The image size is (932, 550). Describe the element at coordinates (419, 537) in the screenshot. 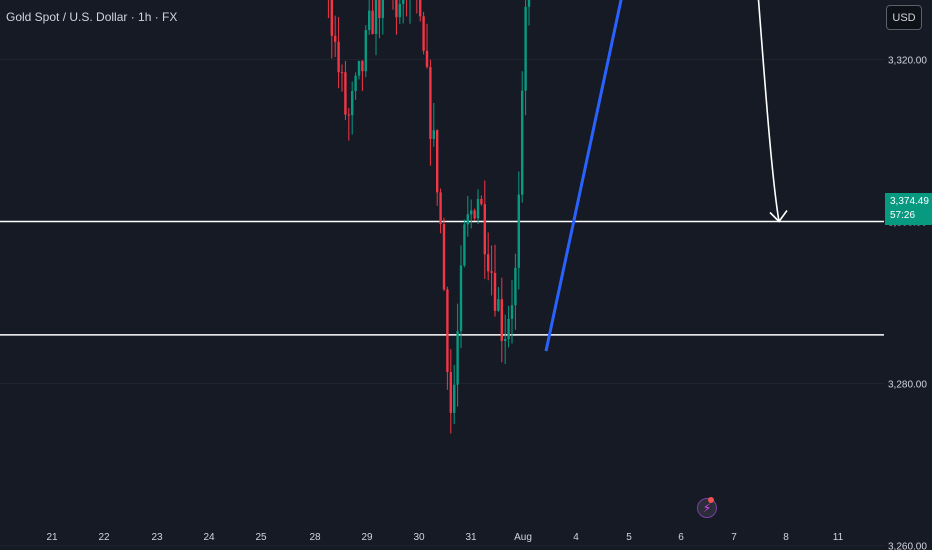

I see `time-tick-label: 30` at that location.